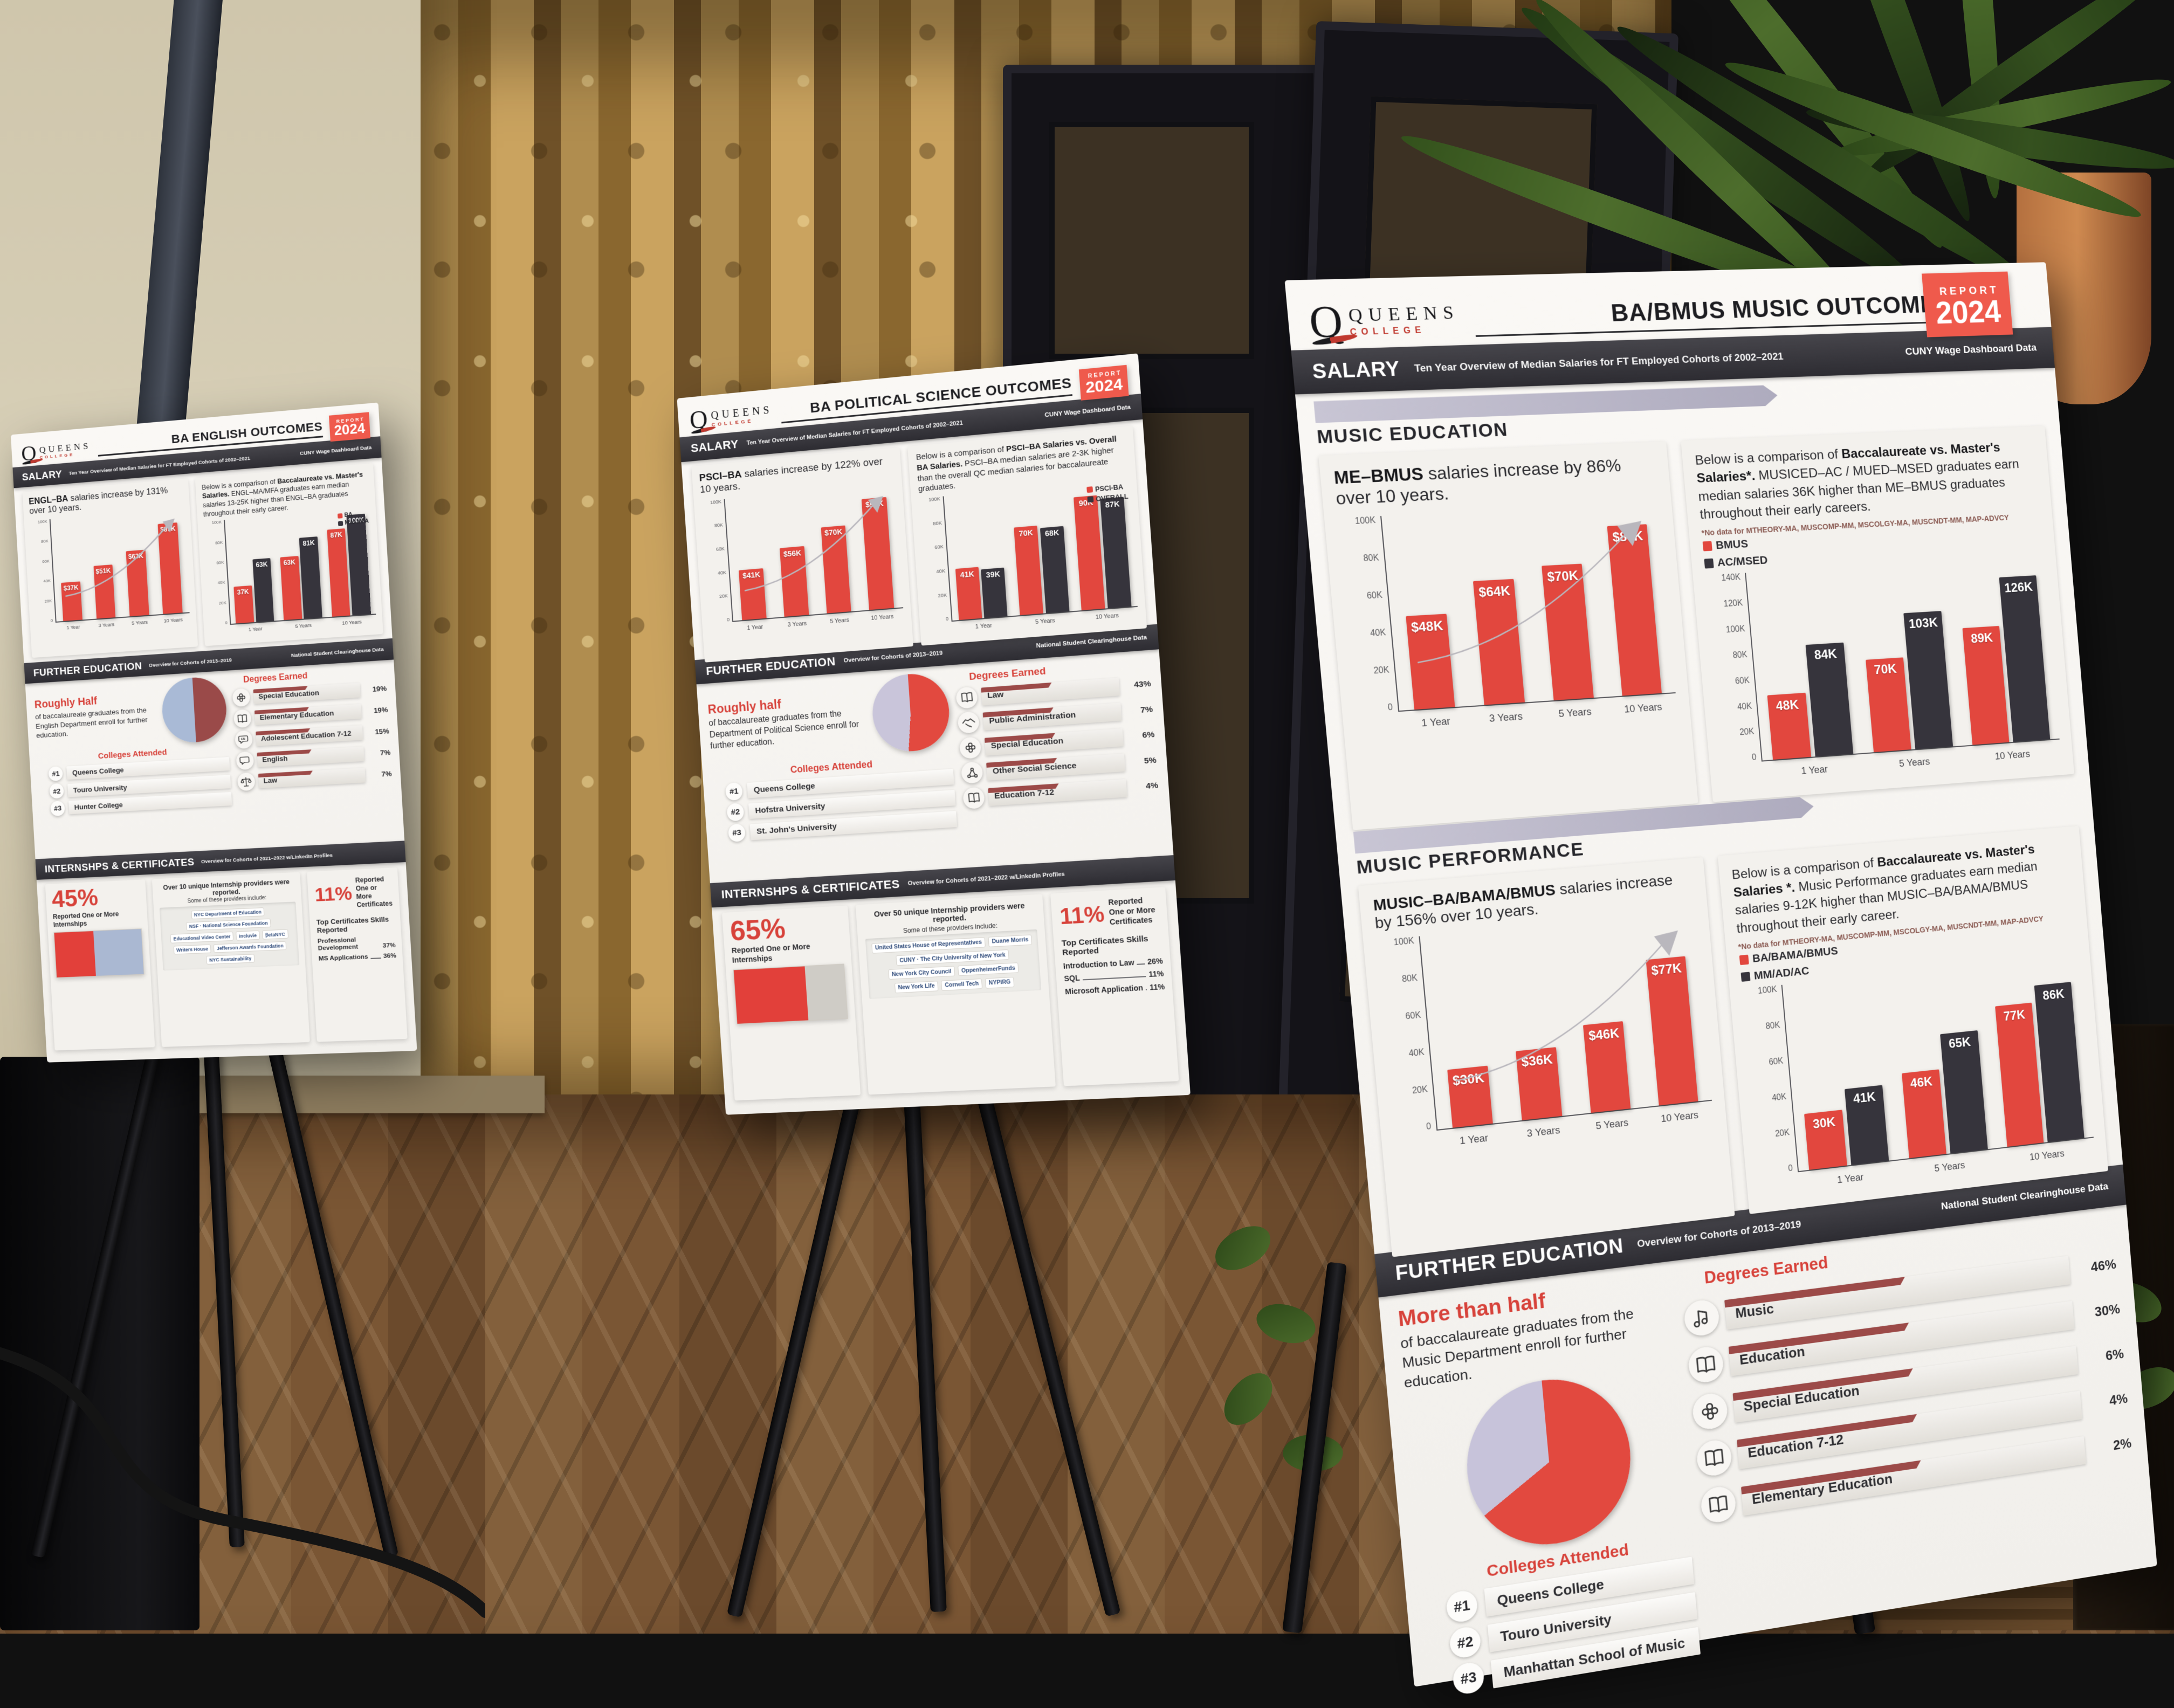 The image size is (2174, 1708). What do you see at coordinates (103, 571) in the screenshot?
I see `bar-value-label: $51K` at bounding box center [103, 571].